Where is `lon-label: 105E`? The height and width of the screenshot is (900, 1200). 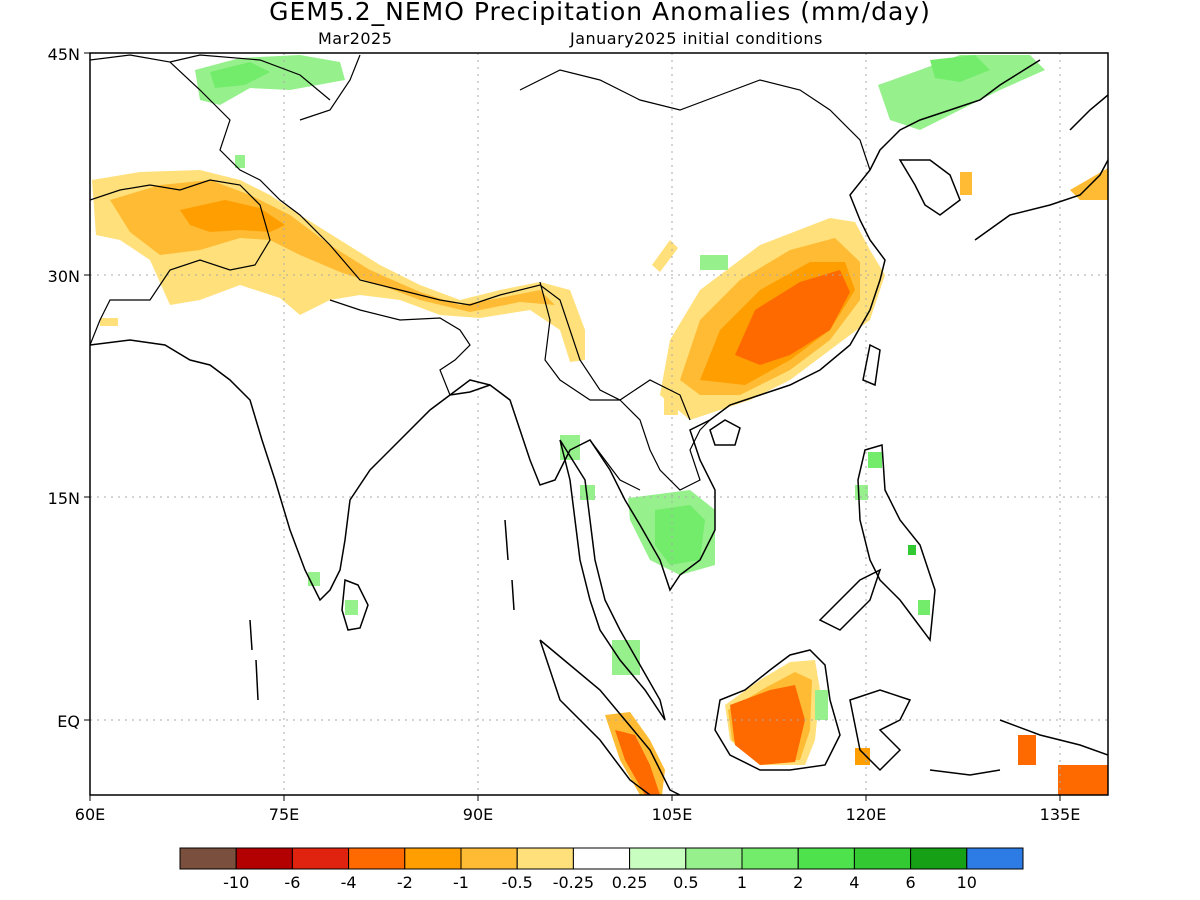 lon-label: 105E is located at coordinates (672, 814).